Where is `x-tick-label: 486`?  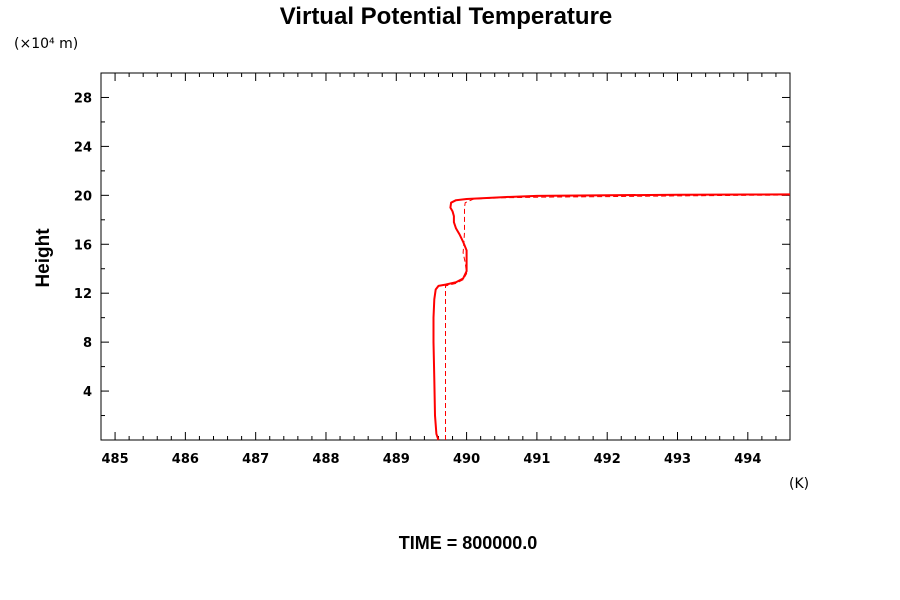 x-tick-label: 486 is located at coordinates (185, 459).